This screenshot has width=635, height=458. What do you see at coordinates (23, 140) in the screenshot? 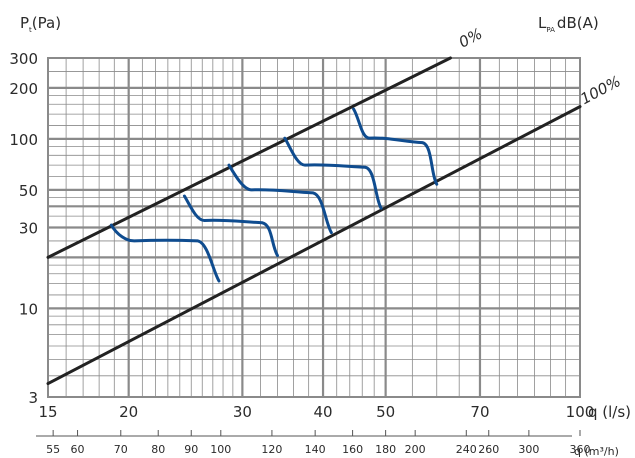
I see `y-tick-label: 100` at bounding box center [23, 140].